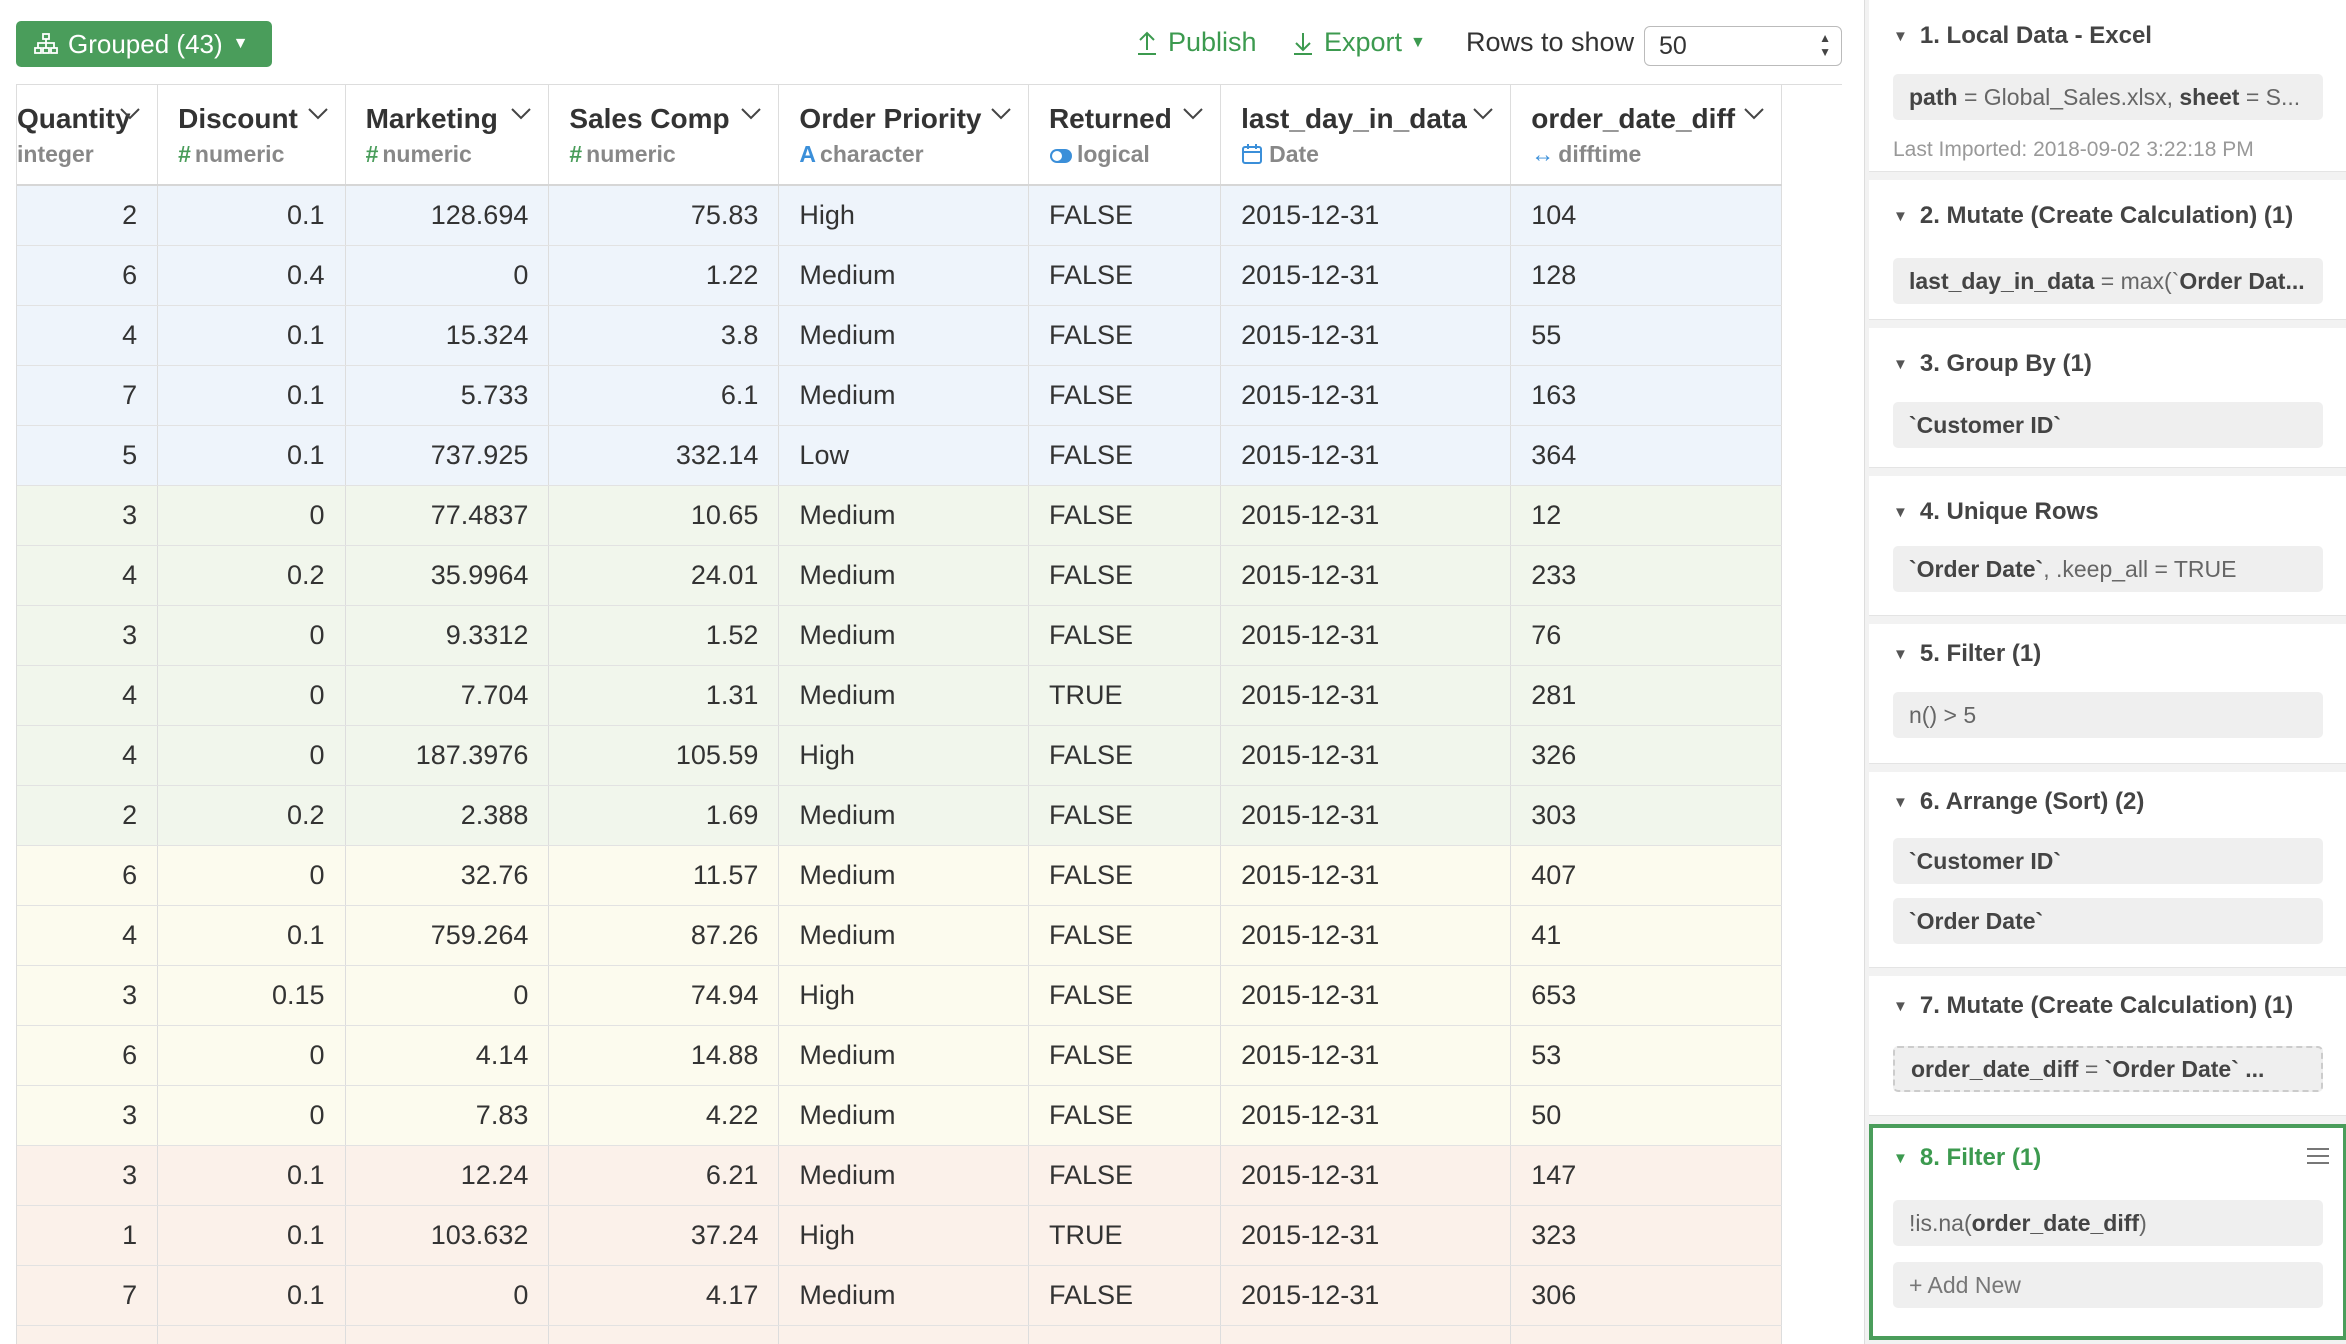 The width and height of the screenshot is (2346, 1344). What do you see at coordinates (664, 1055) in the screenshot?
I see `table-cell: 14.88` at bounding box center [664, 1055].